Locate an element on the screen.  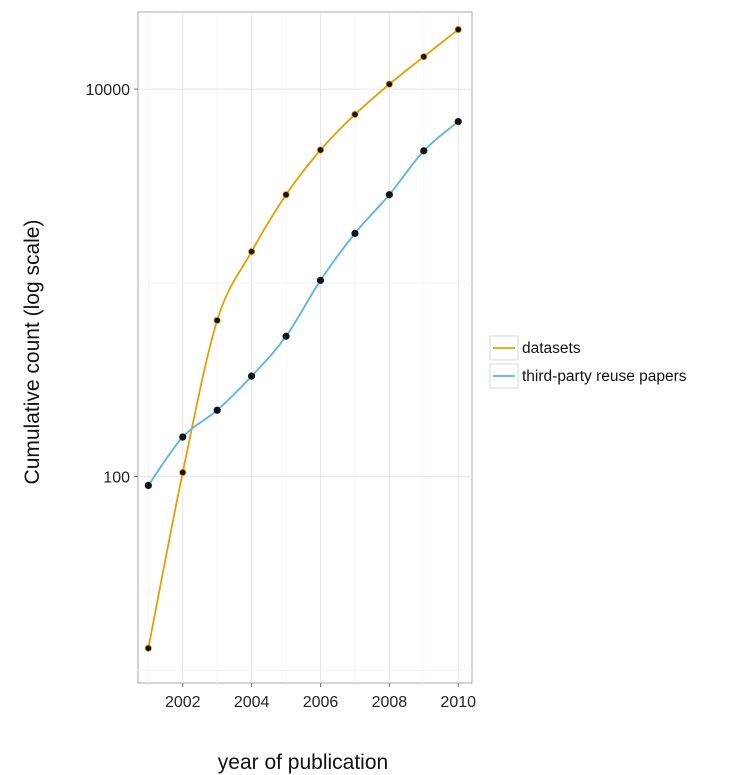
y-tick-label: 10000 is located at coordinates (108, 90).